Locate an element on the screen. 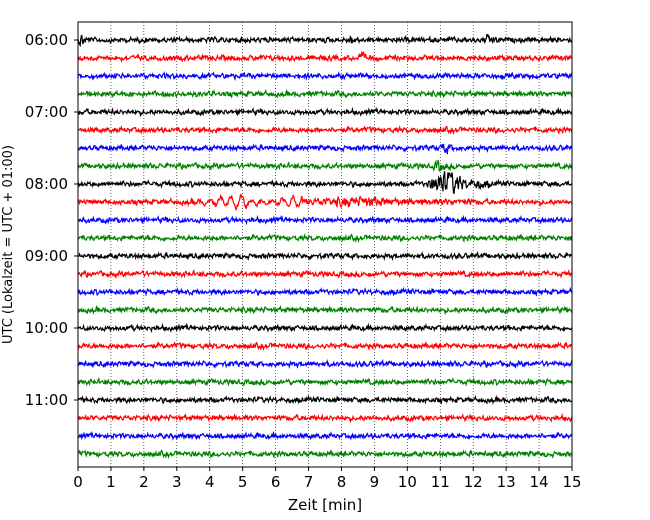 This screenshot has height=520, width=650. y-tick-label: 06:00 is located at coordinates (46, 40).